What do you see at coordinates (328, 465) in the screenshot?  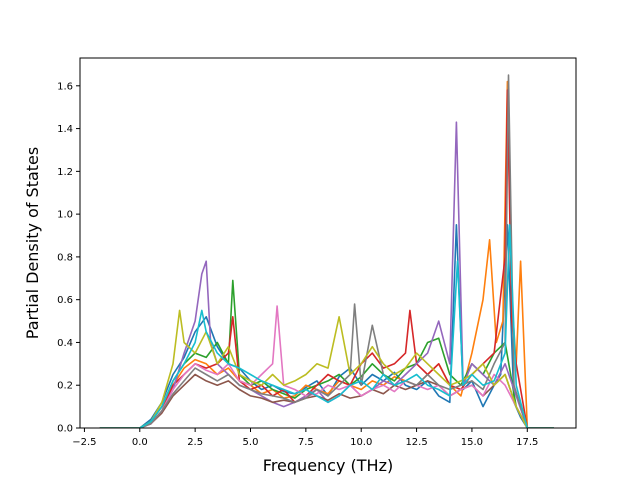 I see `x-axis-title: Frequency (THz)` at bounding box center [328, 465].